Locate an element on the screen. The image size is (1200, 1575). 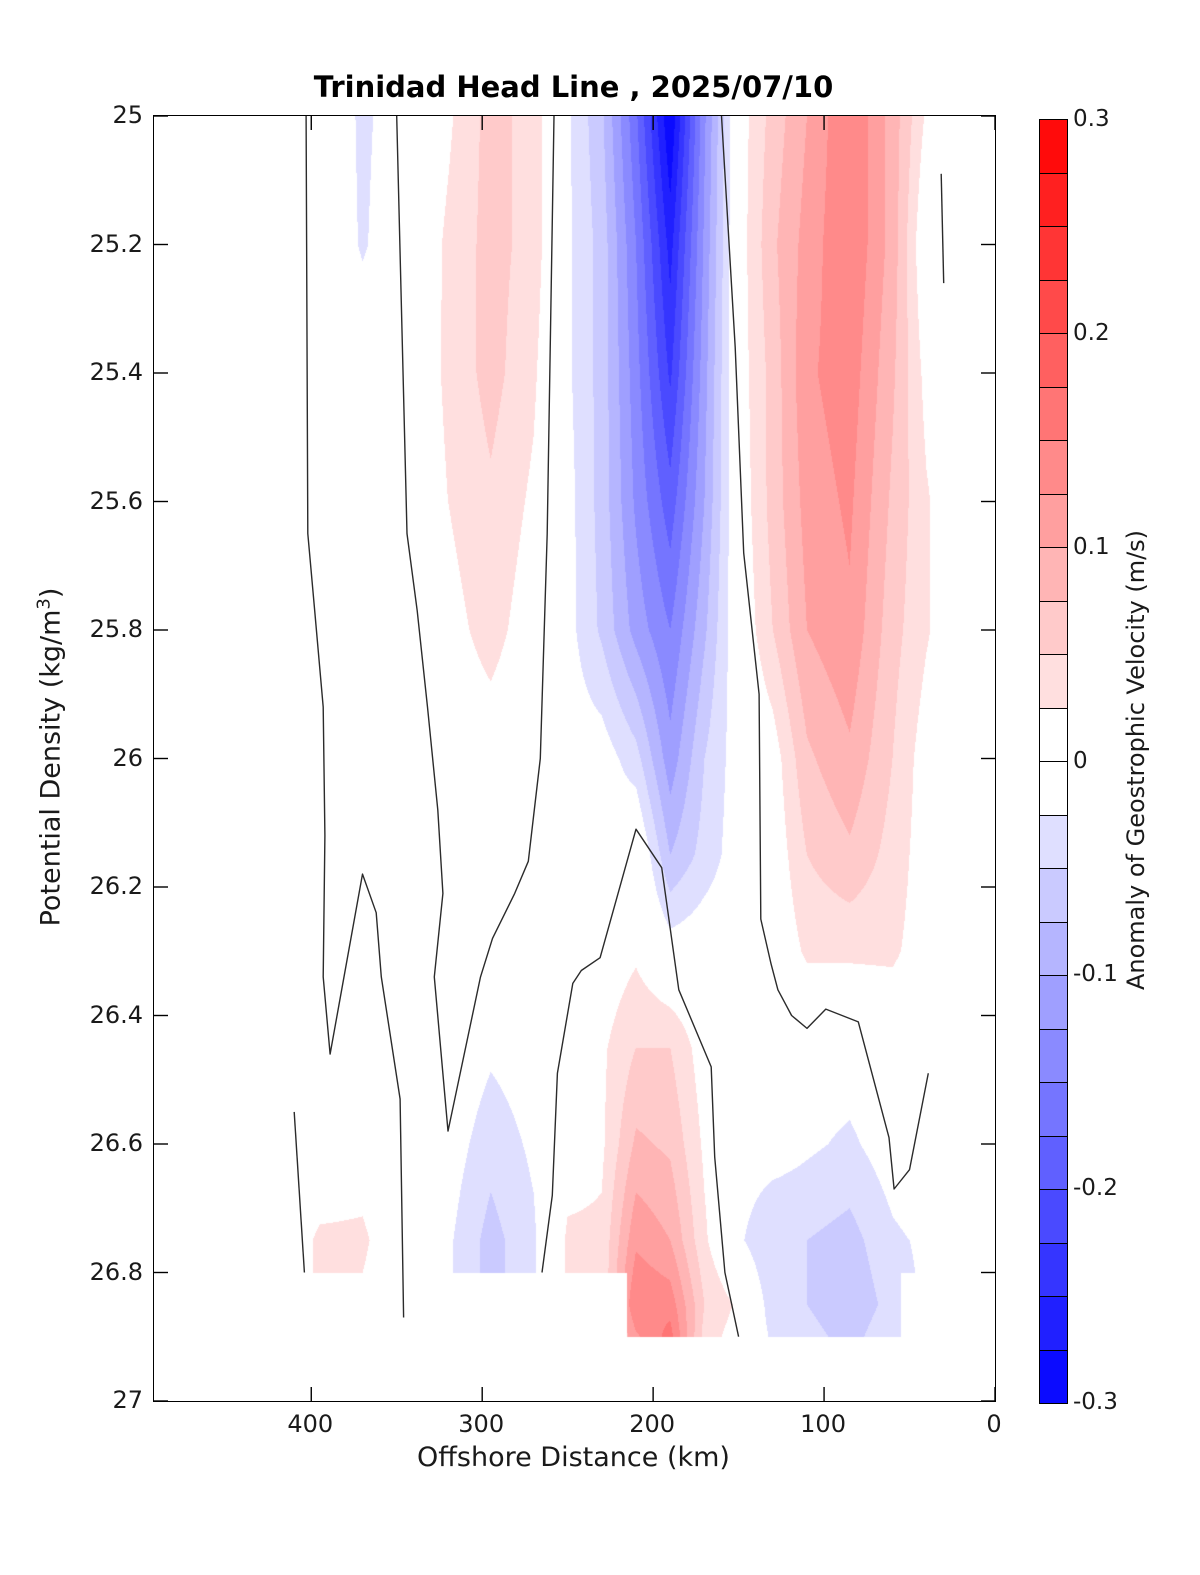
y-tick-label: 25 is located at coordinates (127, 115).